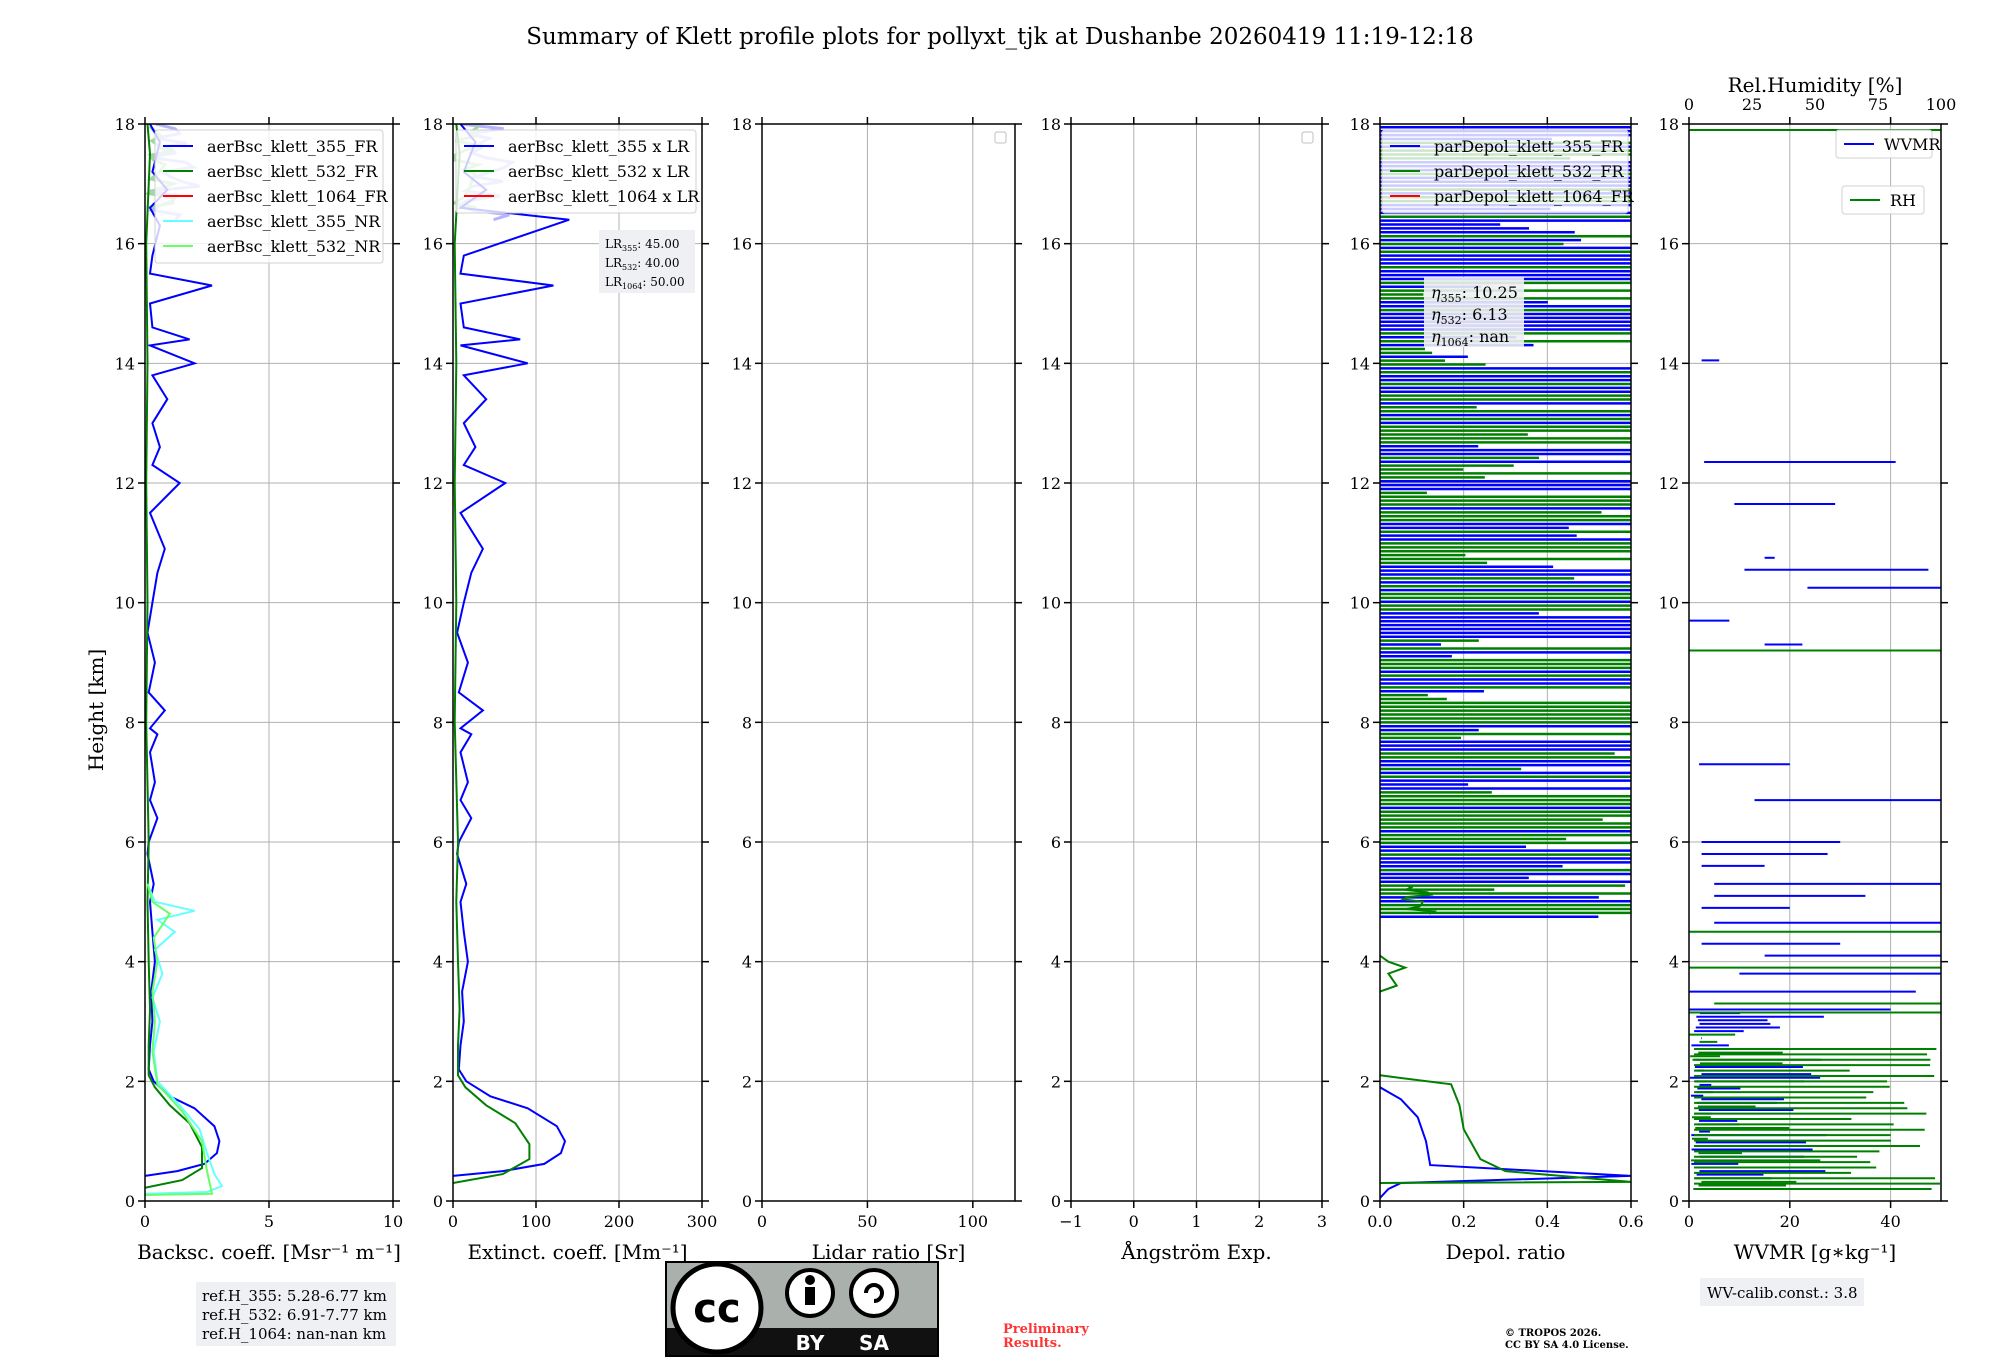 This screenshot has height=1360, width=2000. I want to click on legend-label: parDepol_klett_532_FR, so click(1529, 171).